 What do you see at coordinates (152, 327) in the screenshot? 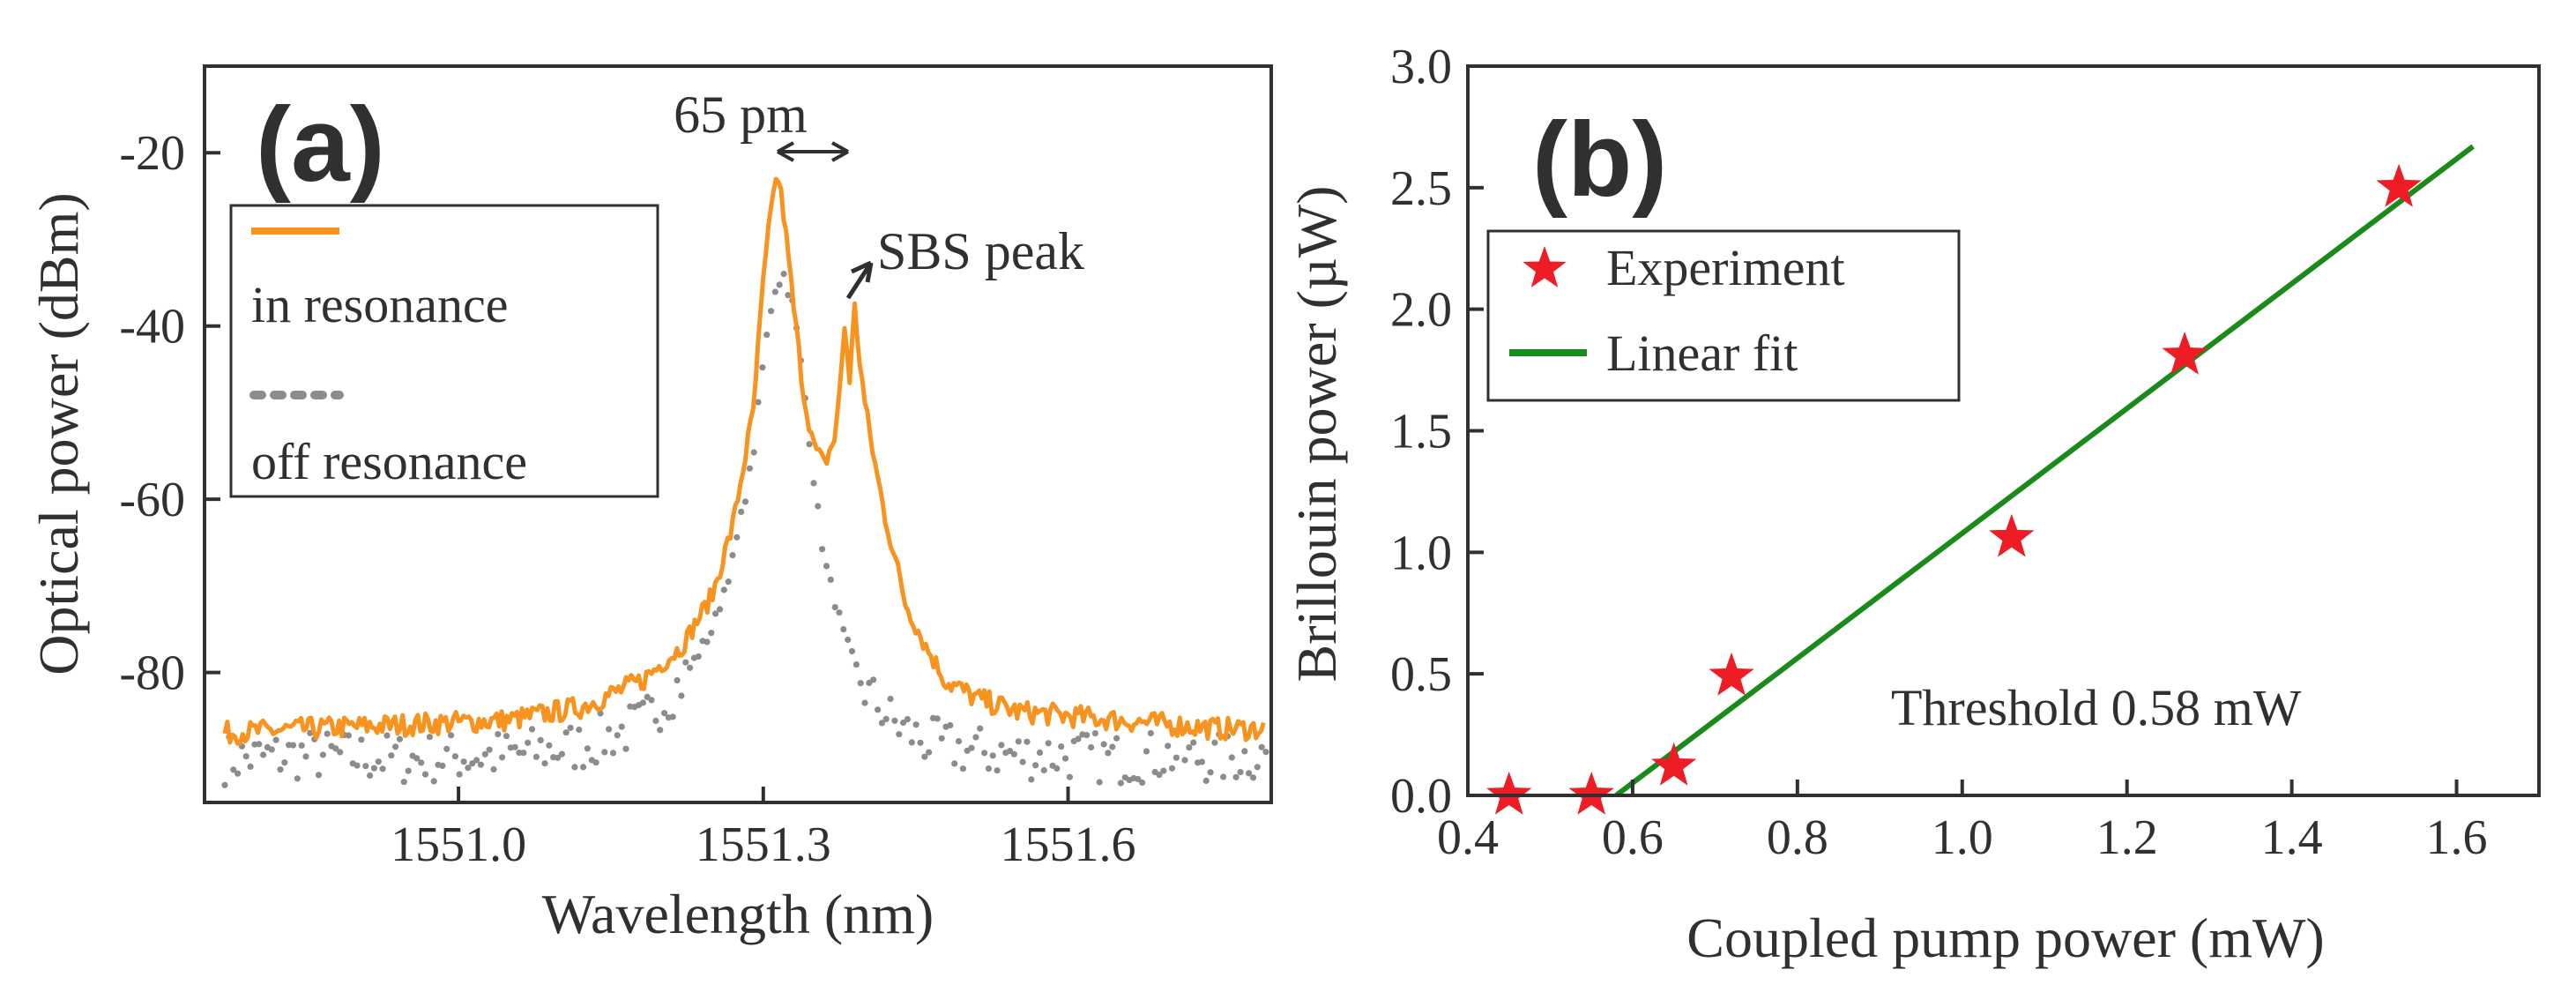
I see `panel-a-y-tick-label: -40` at bounding box center [152, 327].